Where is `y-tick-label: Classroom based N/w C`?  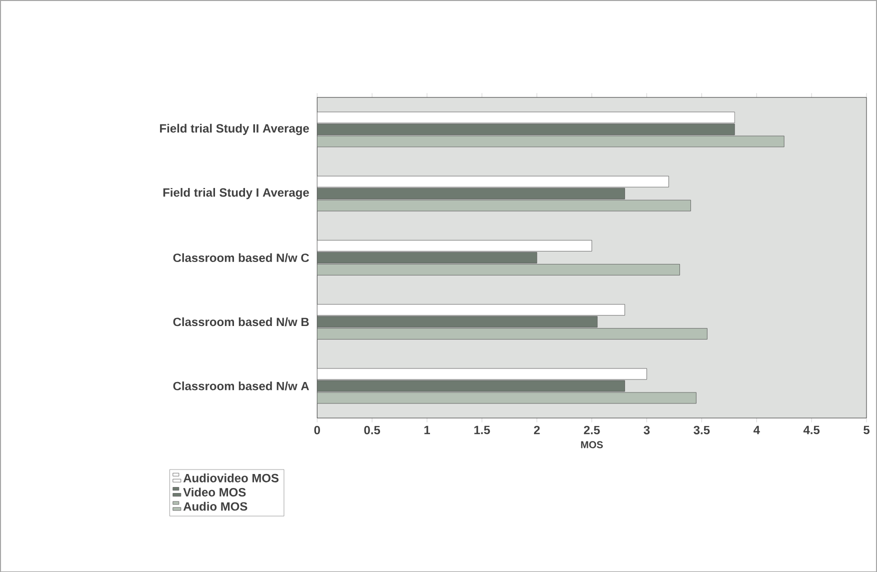
y-tick-label: Classroom based N/w C is located at coordinates (241, 257).